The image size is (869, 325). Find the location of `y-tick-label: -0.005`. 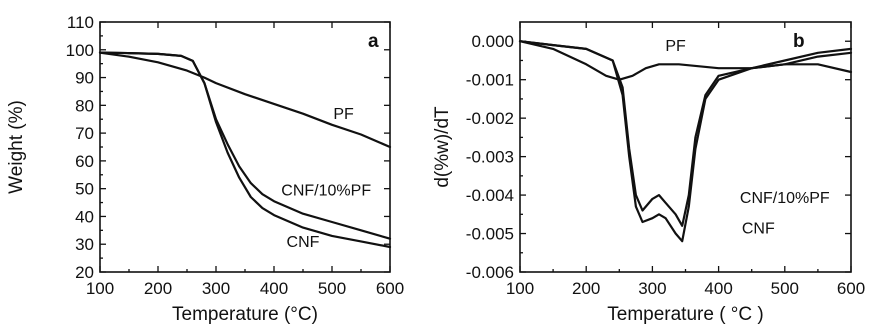

y-tick-label: -0.005 is located at coordinates (490, 234).